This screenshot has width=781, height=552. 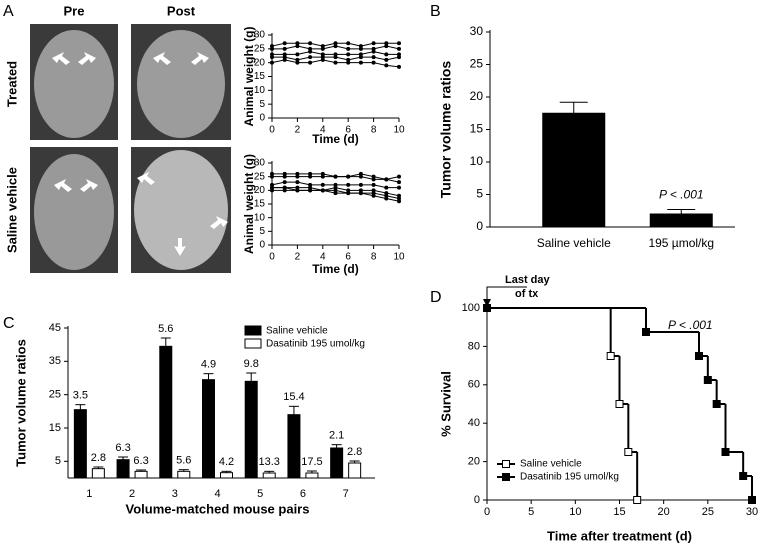 What do you see at coordinates (140, 154) in the screenshot?
I see `arrows` at bounding box center [140, 154].